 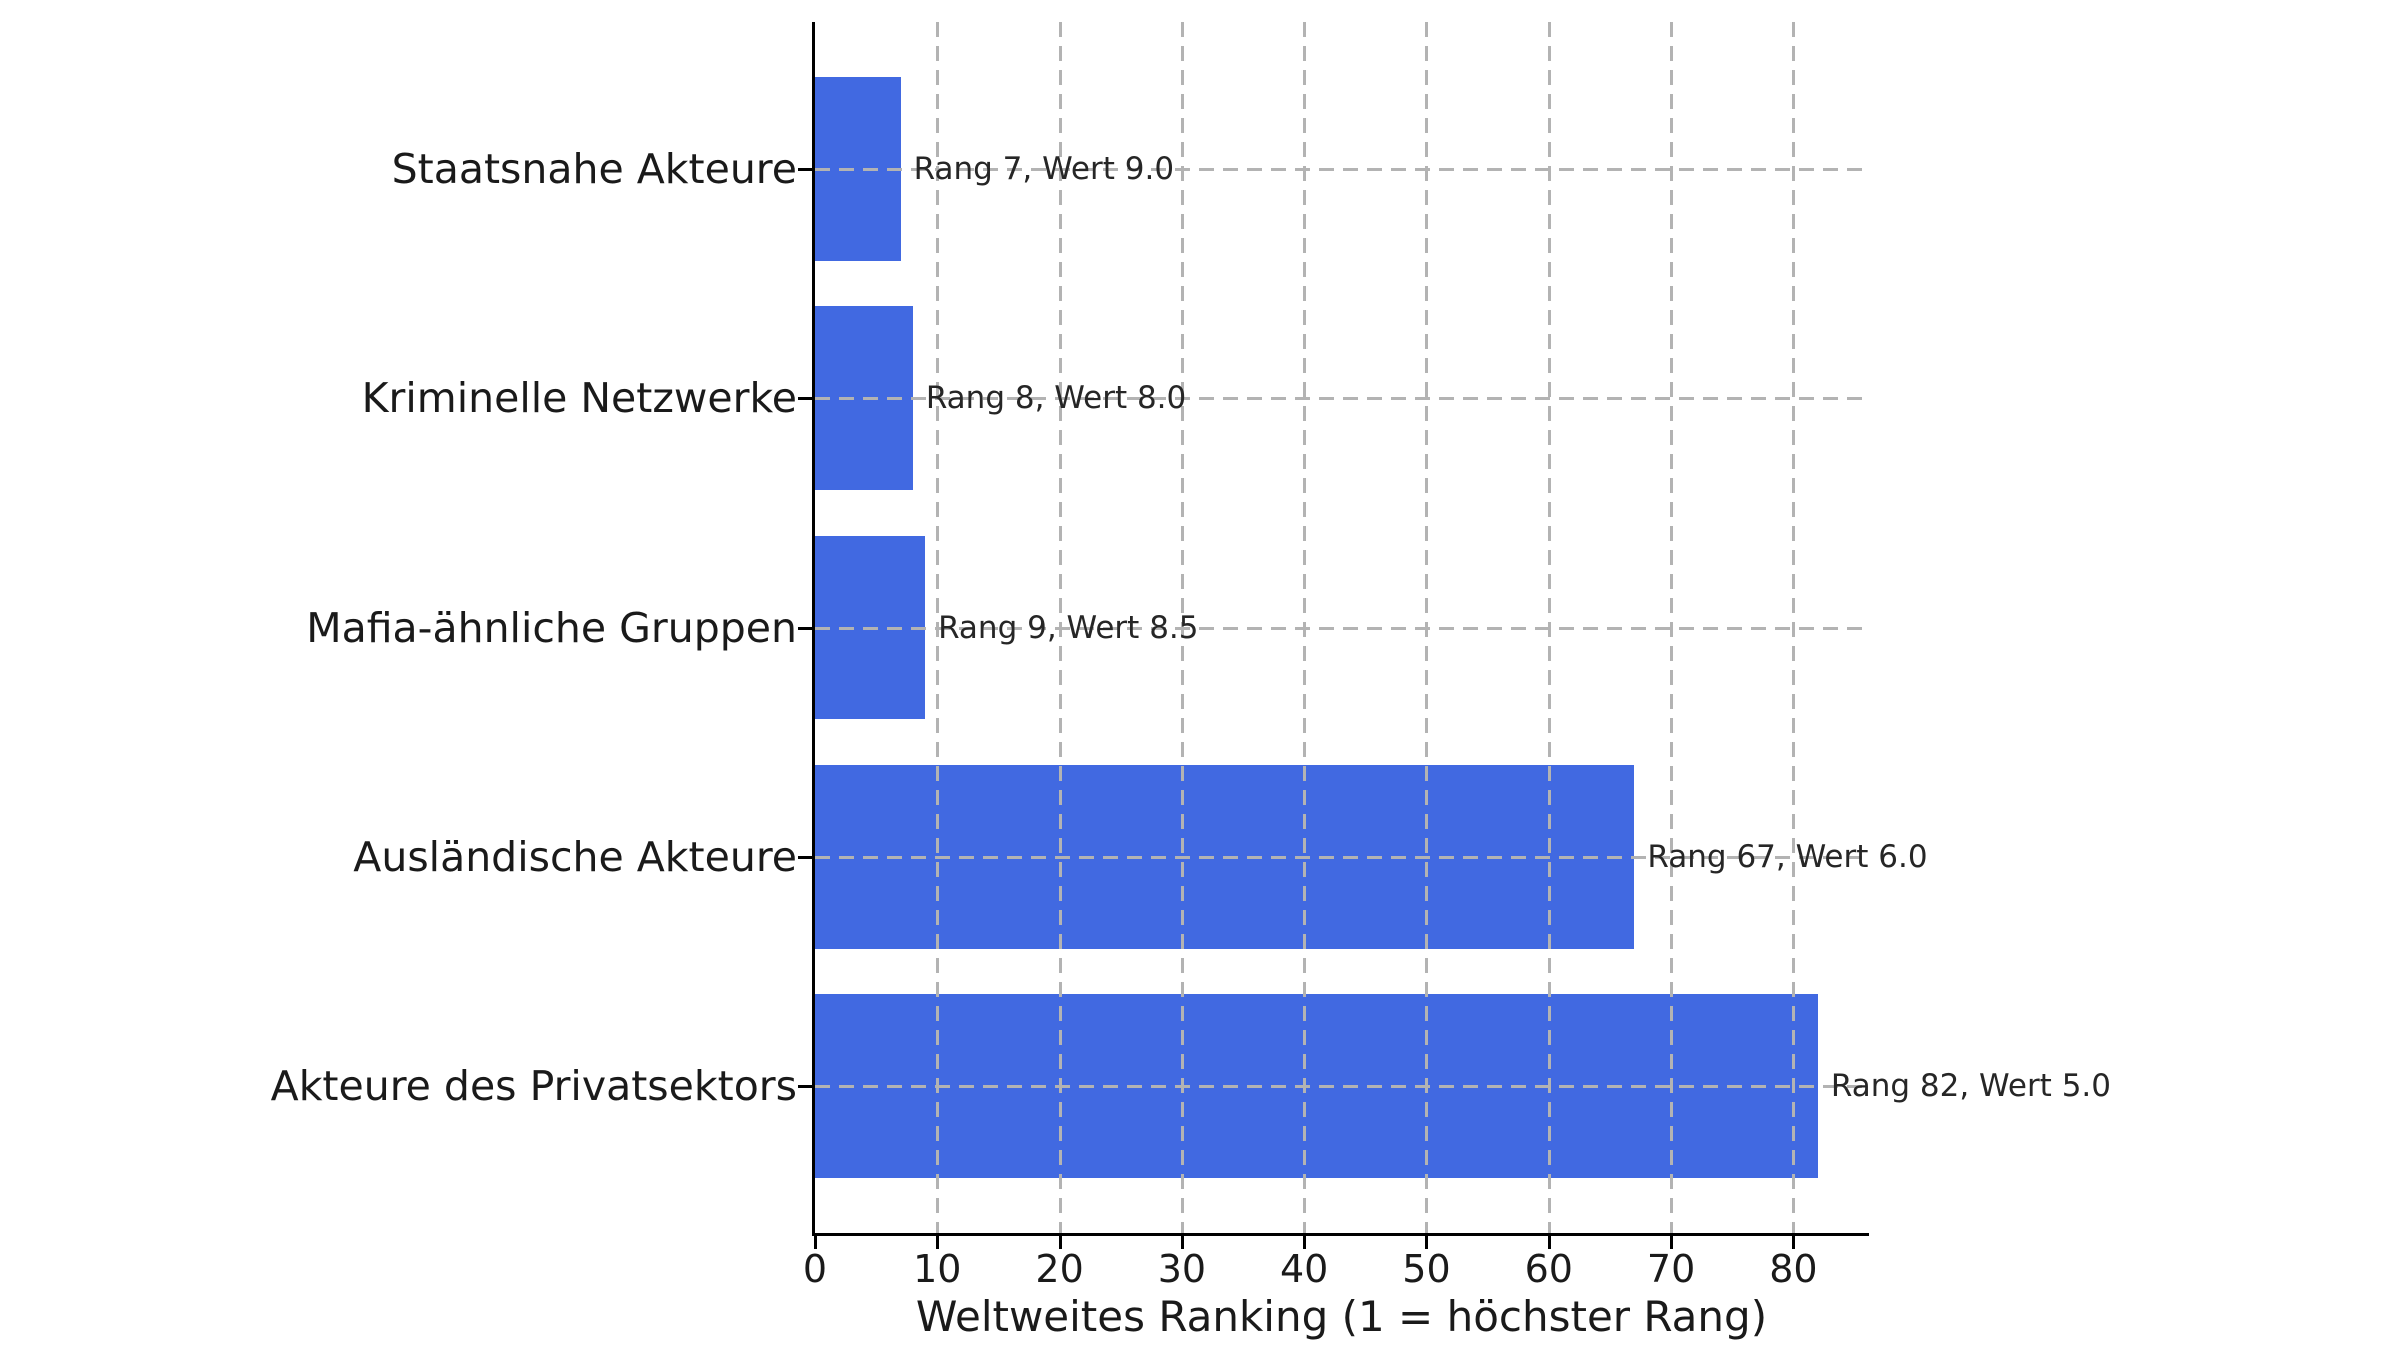 I want to click on x-tick-label: 30, so click(x=1182, y=1269).